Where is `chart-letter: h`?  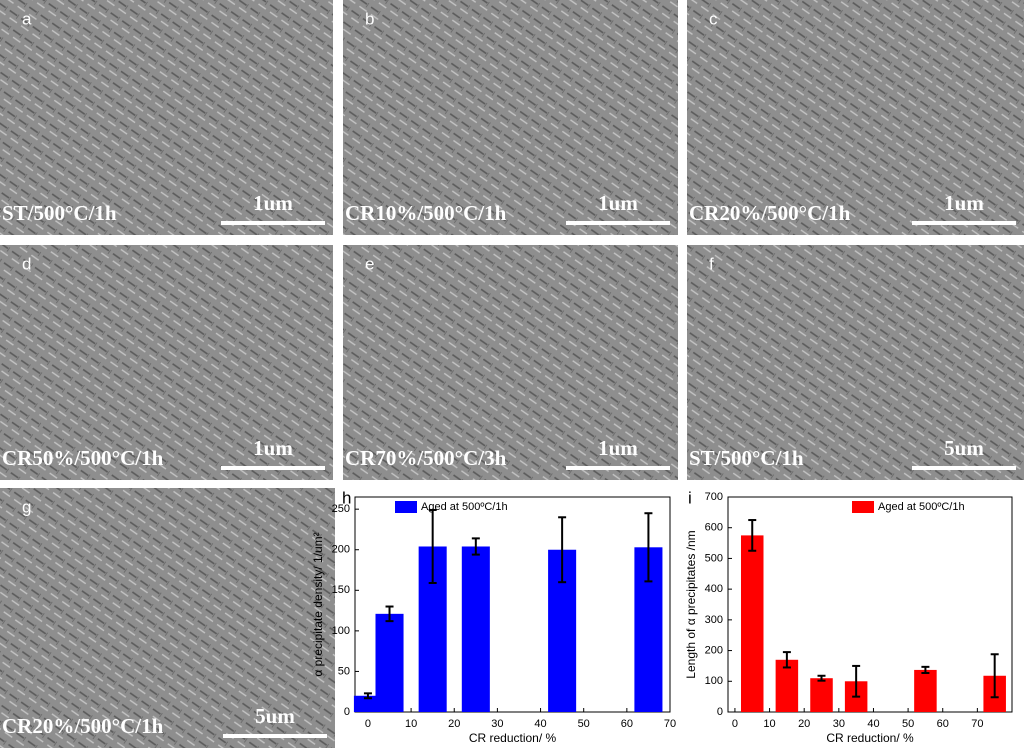
chart-letter: h is located at coordinates (346, 497).